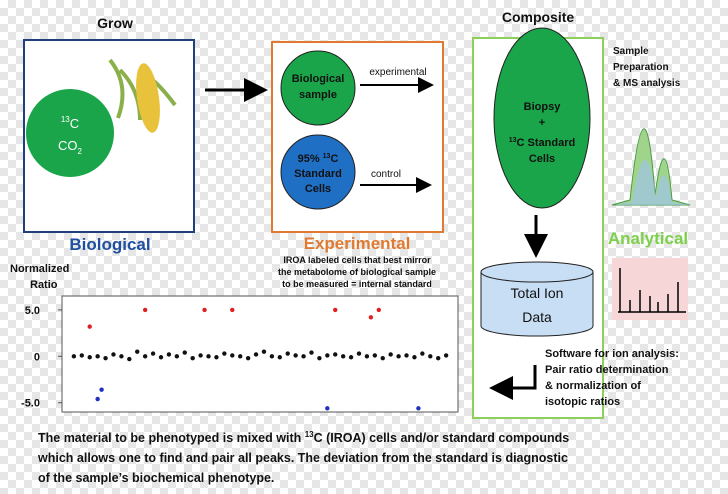  What do you see at coordinates (537, 293) in the screenshot?
I see `ion-text: Total Ion` at bounding box center [537, 293].